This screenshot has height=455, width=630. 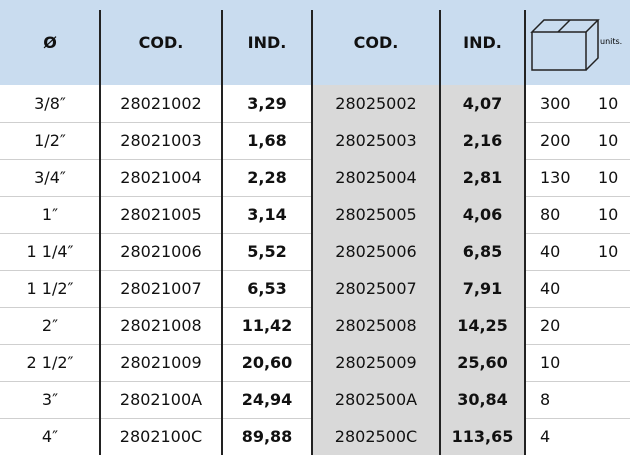 What do you see at coordinates (161, 214) in the screenshot?
I see `table-cell: 28021005` at bounding box center [161, 214].